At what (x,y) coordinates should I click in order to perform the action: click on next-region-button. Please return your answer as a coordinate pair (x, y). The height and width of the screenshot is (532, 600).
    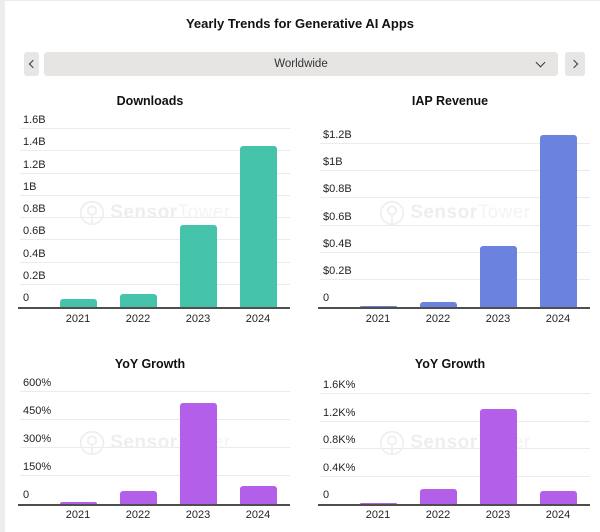
    Looking at the image, I should click on (575, 64).